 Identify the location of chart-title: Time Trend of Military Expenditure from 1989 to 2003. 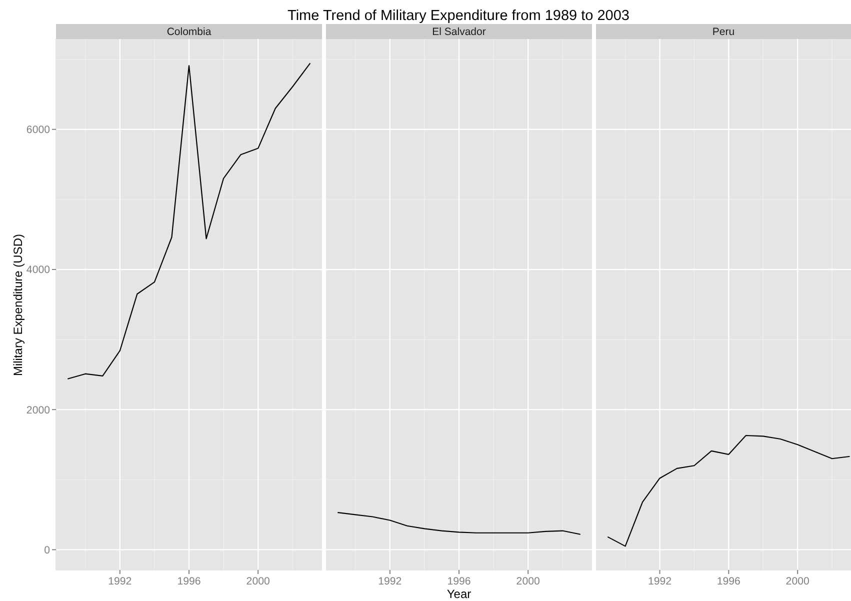
(459, 16).